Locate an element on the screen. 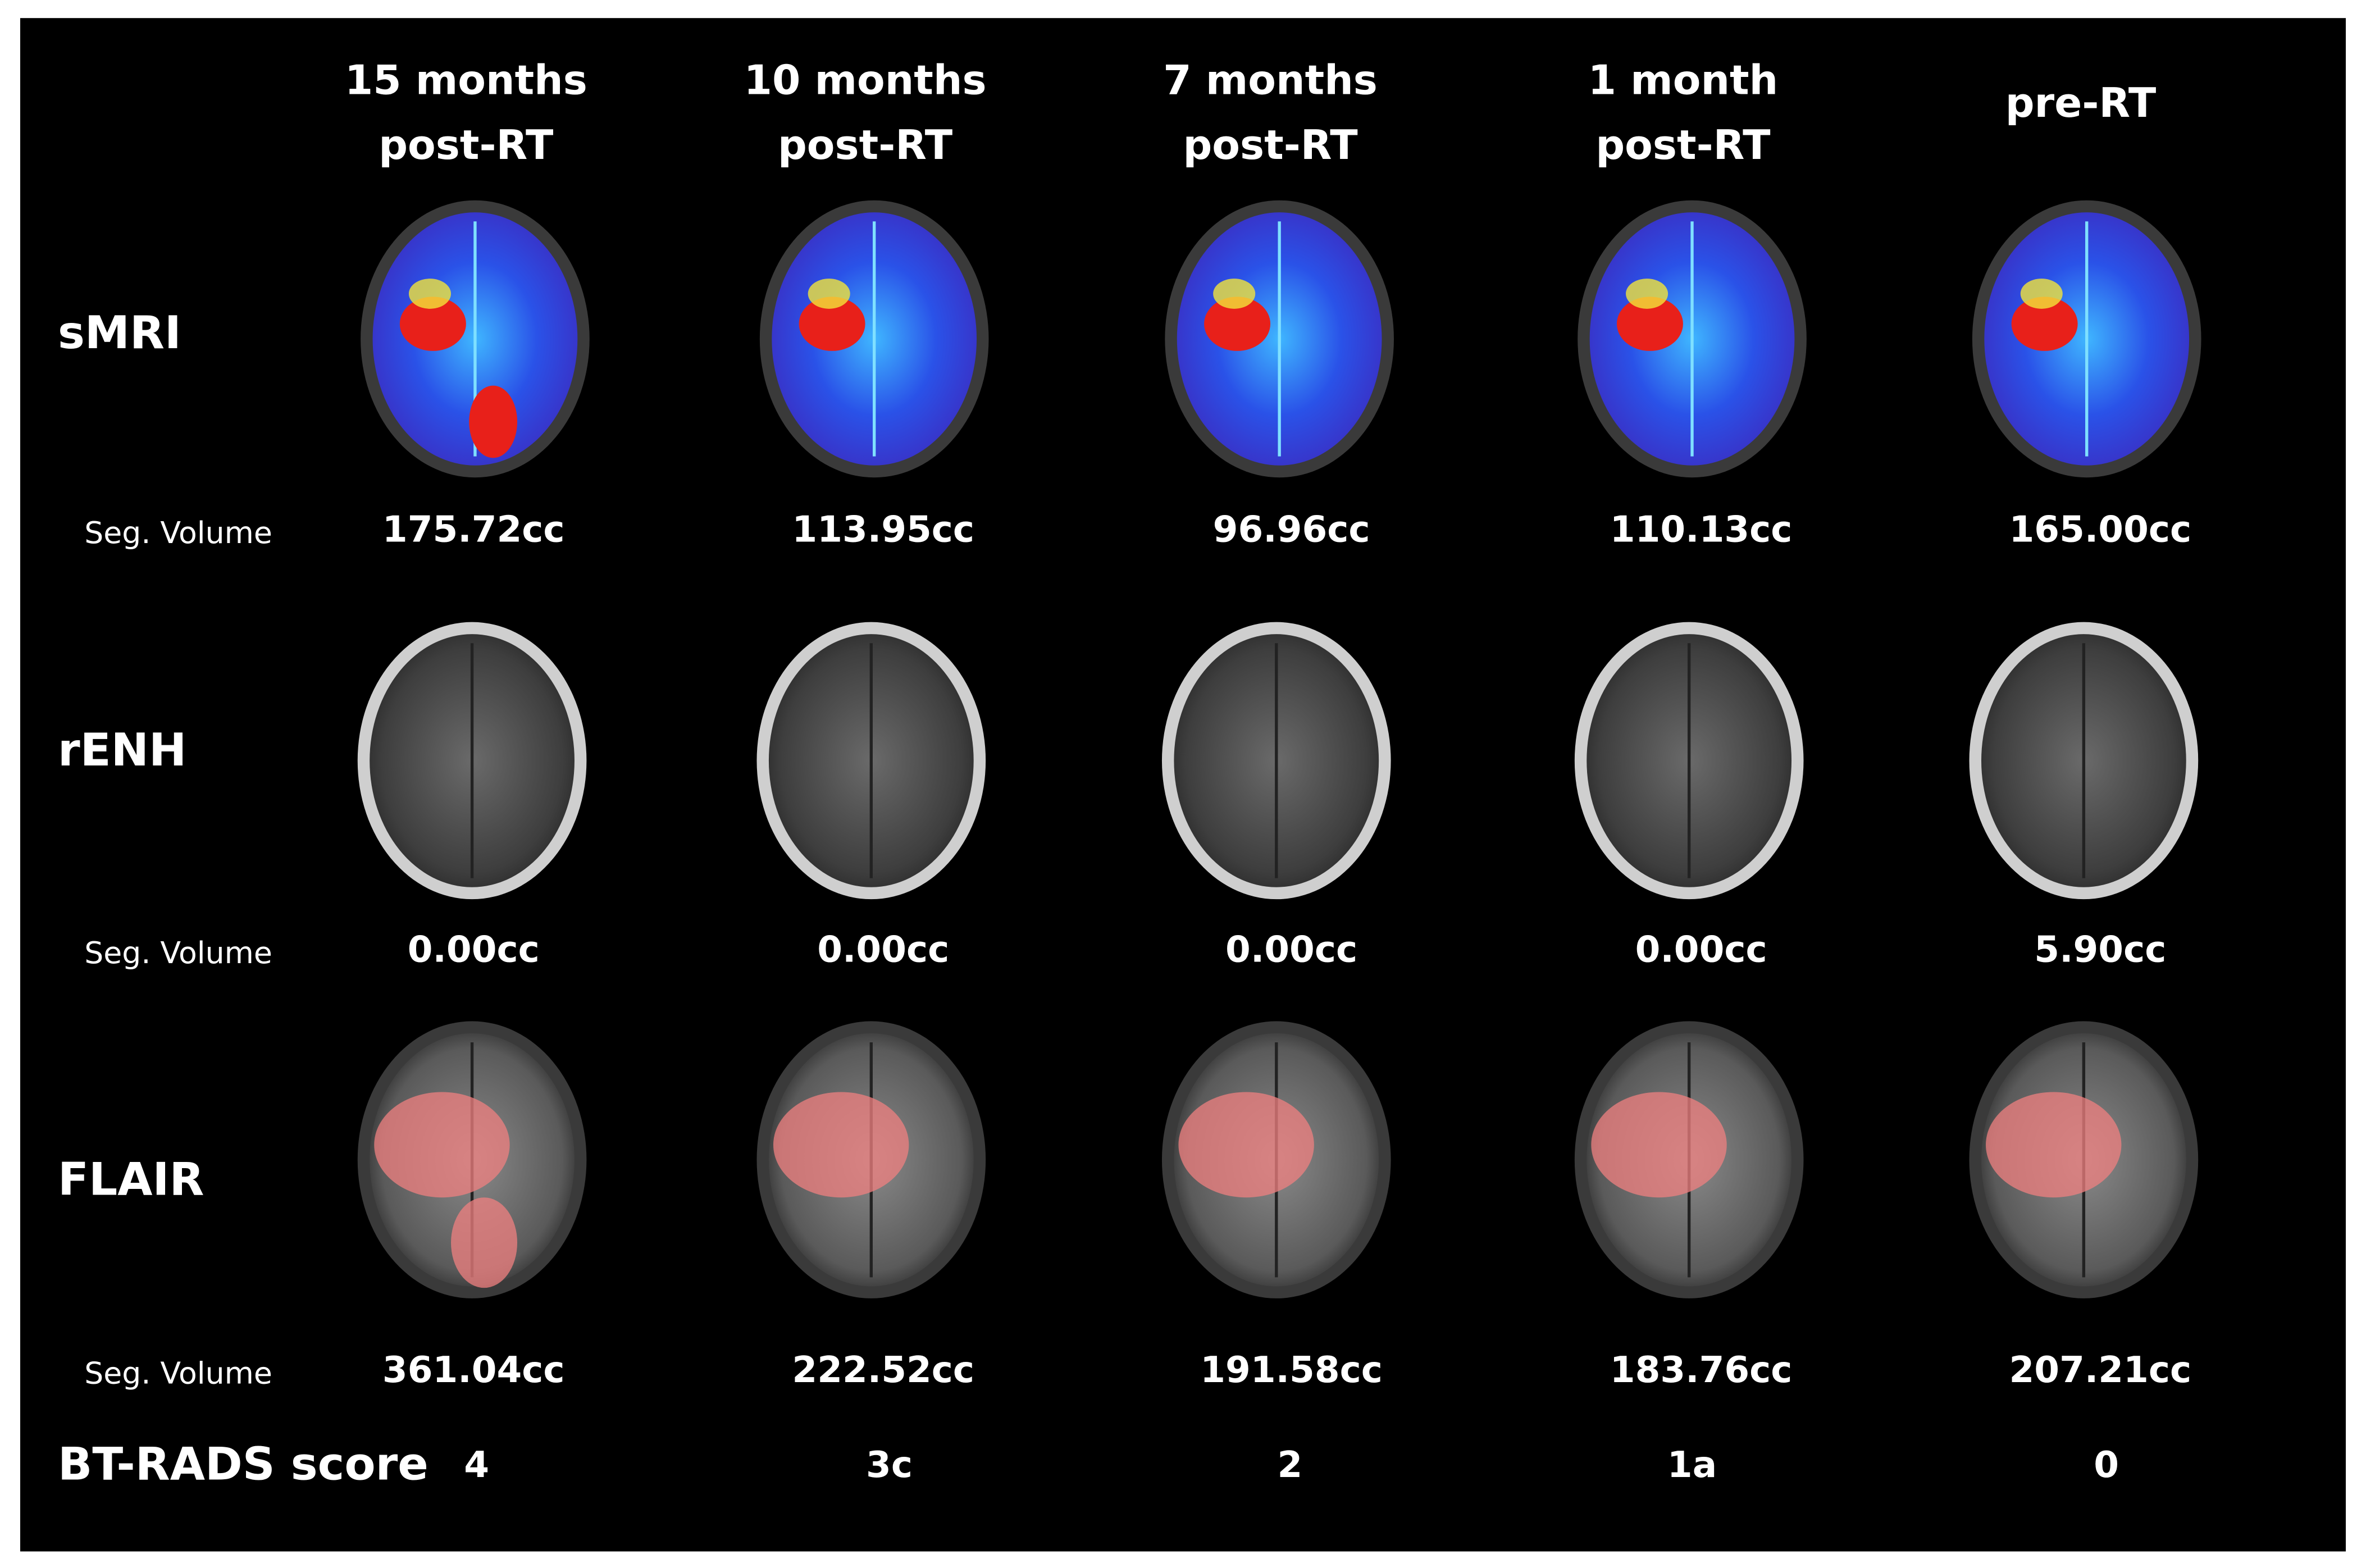  seg-volume: 222.52cc is located at coordinates (883, 1370).